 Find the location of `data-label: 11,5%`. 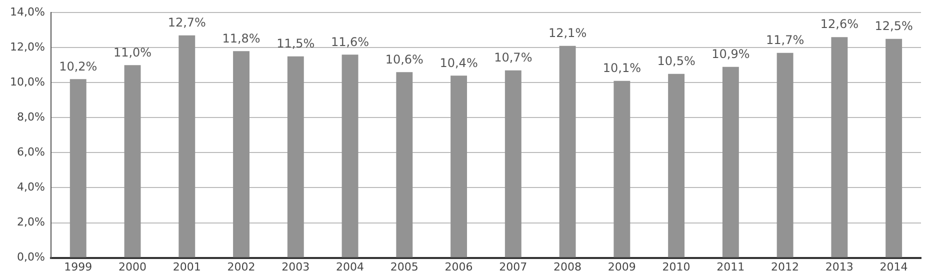

data-label: 11,5% is located at coordinates (295, 43).